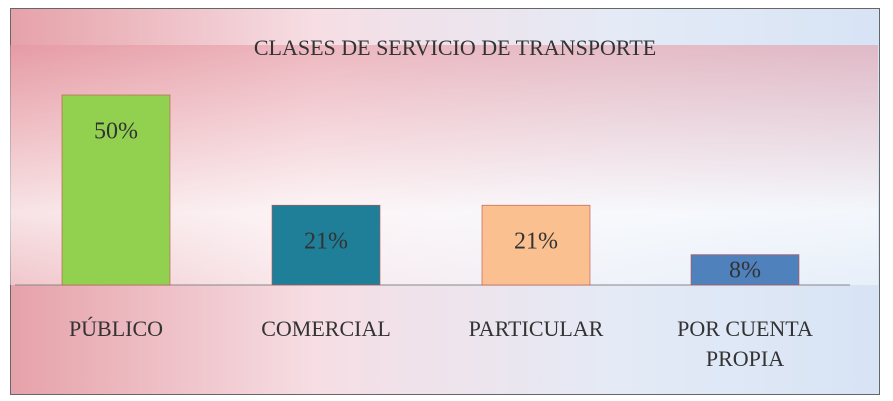 The image size is (893, 401). I want to click on x-tick-label: COMERCIAL, so click(326, 328).